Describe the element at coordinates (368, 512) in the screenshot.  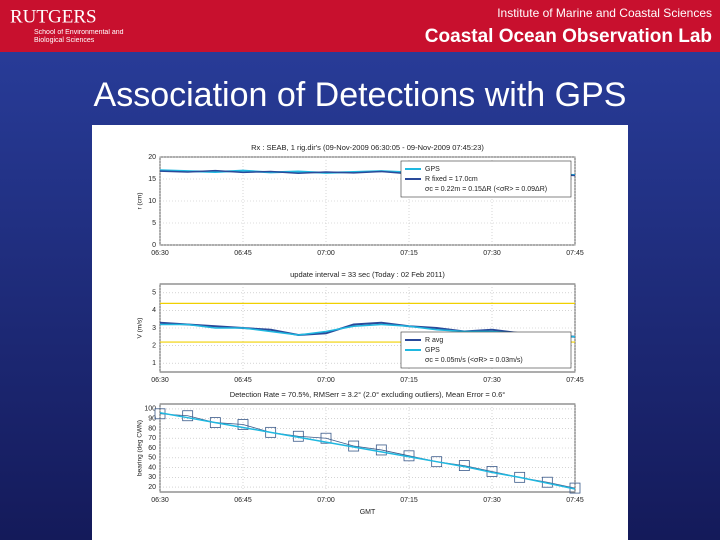
I see `x-axis-label: GMT` at that location.